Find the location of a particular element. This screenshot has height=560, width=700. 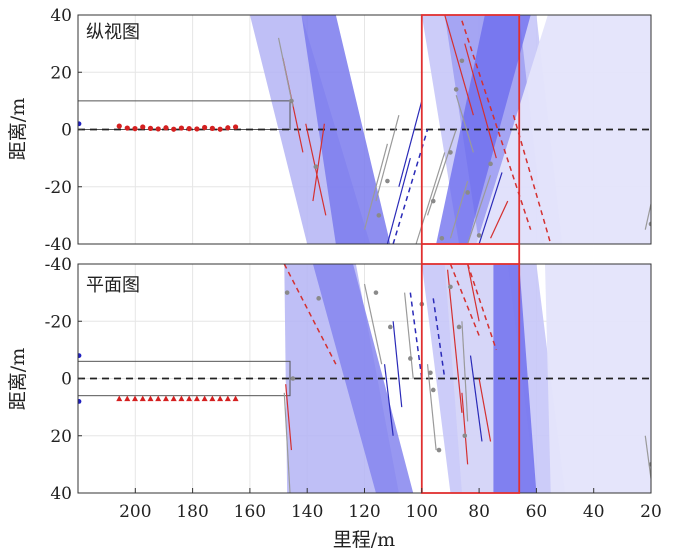

x-tick-label: 80 is located at coordinates (479, 512).